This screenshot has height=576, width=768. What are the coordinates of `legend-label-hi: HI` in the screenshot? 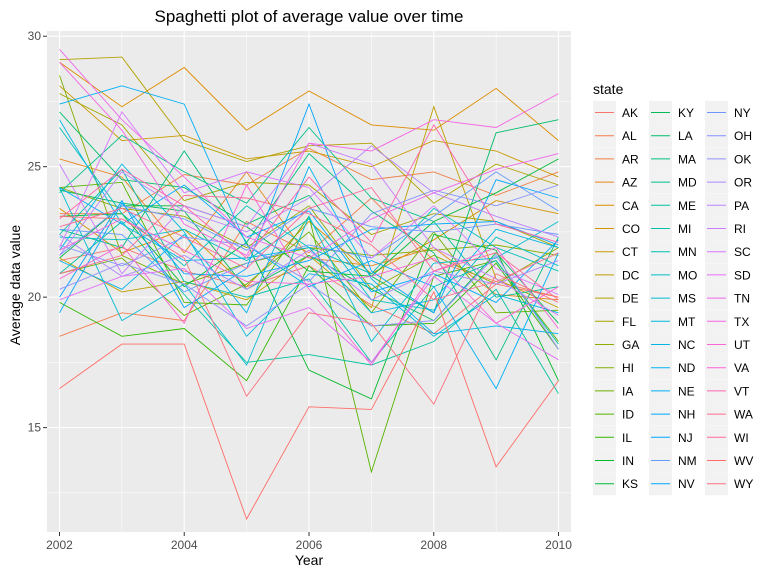 It's located at (628, 368).